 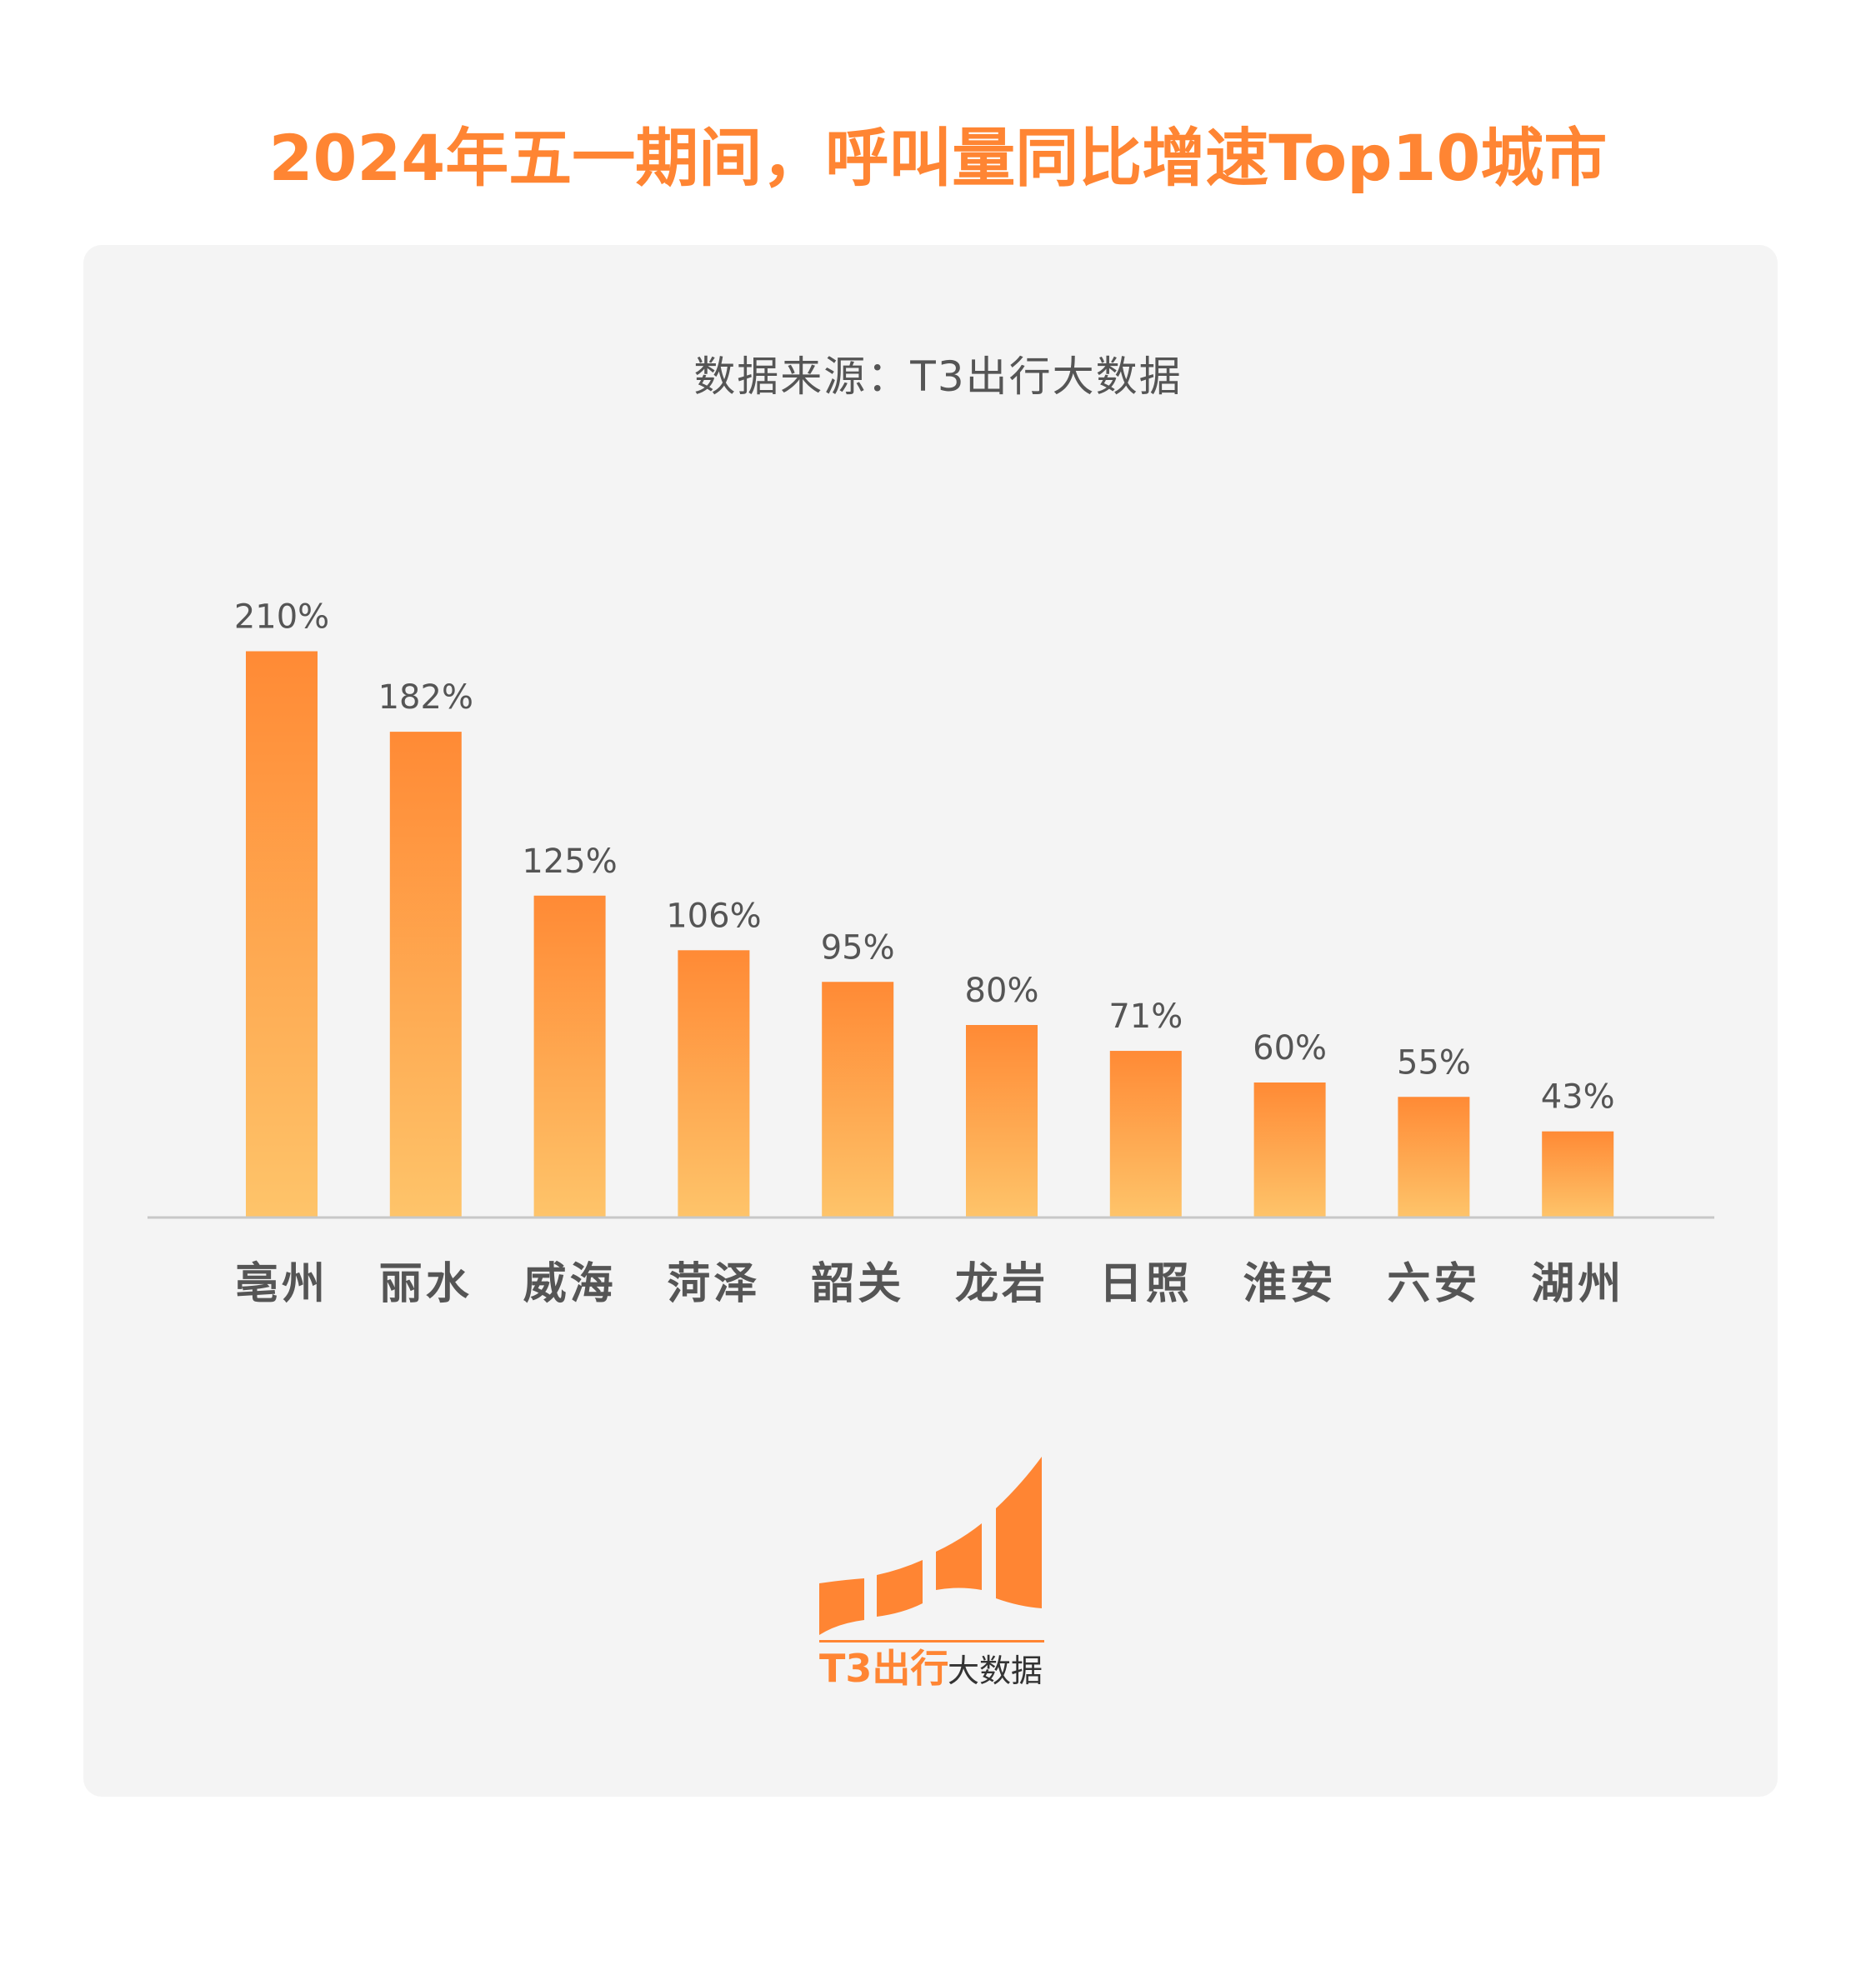 I want to click on value-label: 60%, so click(x=1290, y=1048).